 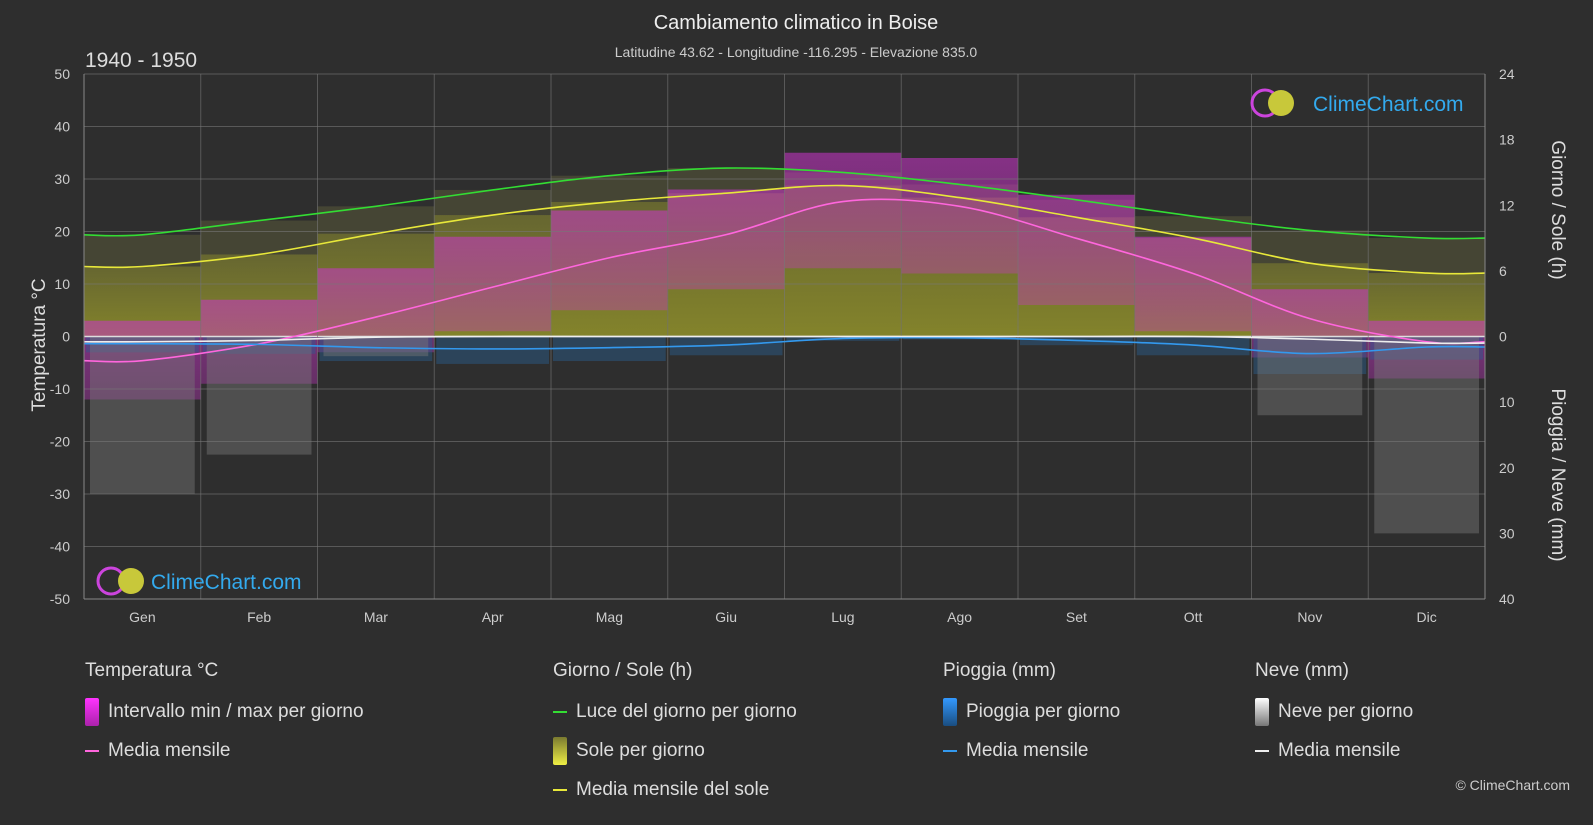 I want to click on legend-title: Temperatura °C, so click(x=152, y=670).